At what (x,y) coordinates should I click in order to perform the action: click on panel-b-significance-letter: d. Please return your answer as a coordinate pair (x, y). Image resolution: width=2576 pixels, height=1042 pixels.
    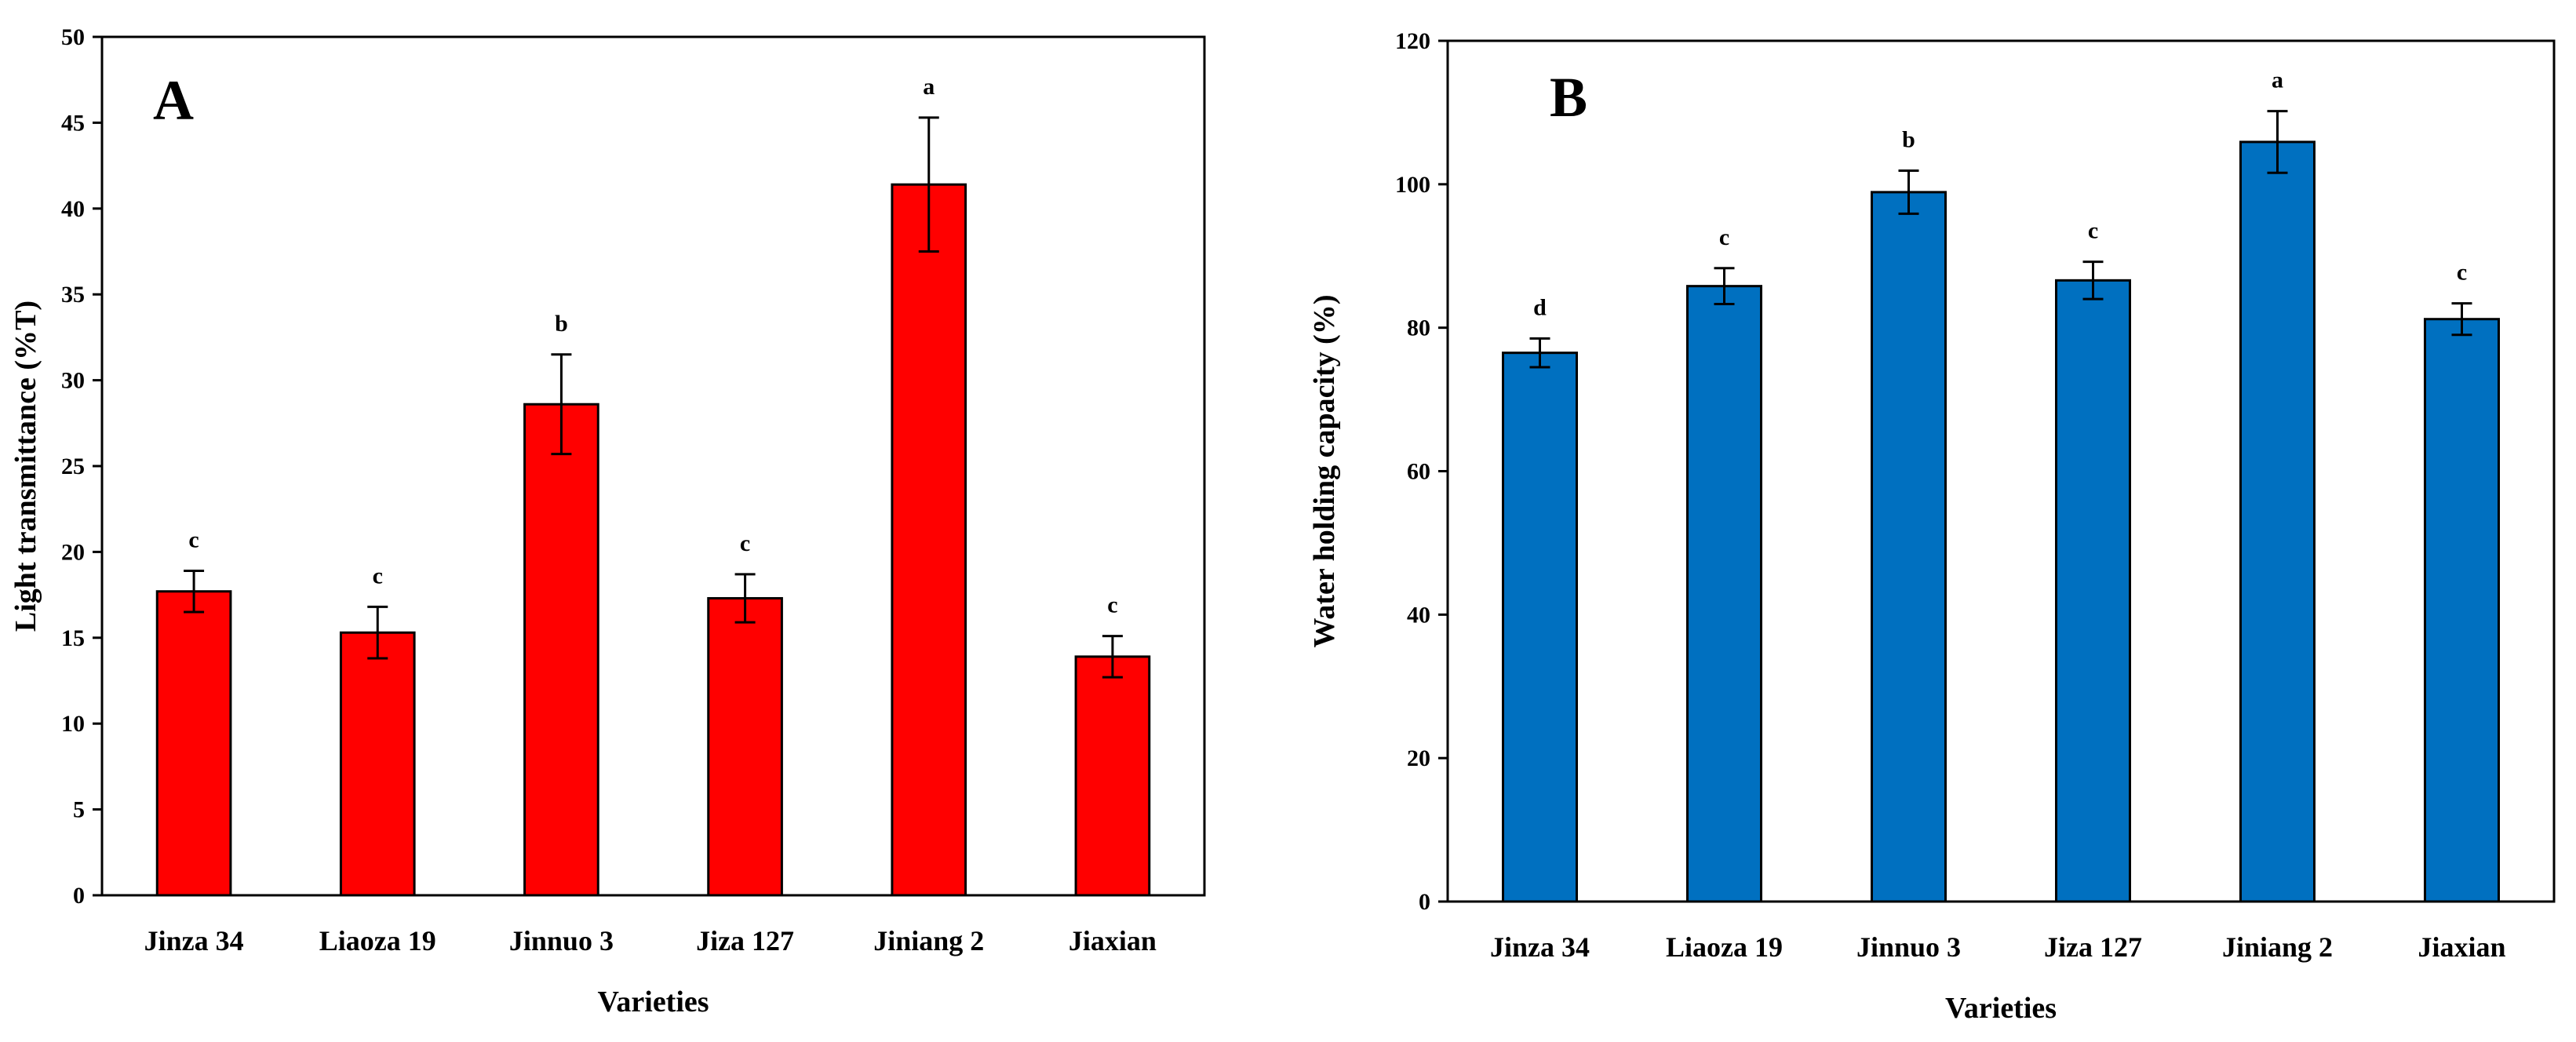
    Looking at the image, I should click on (1540, 307).